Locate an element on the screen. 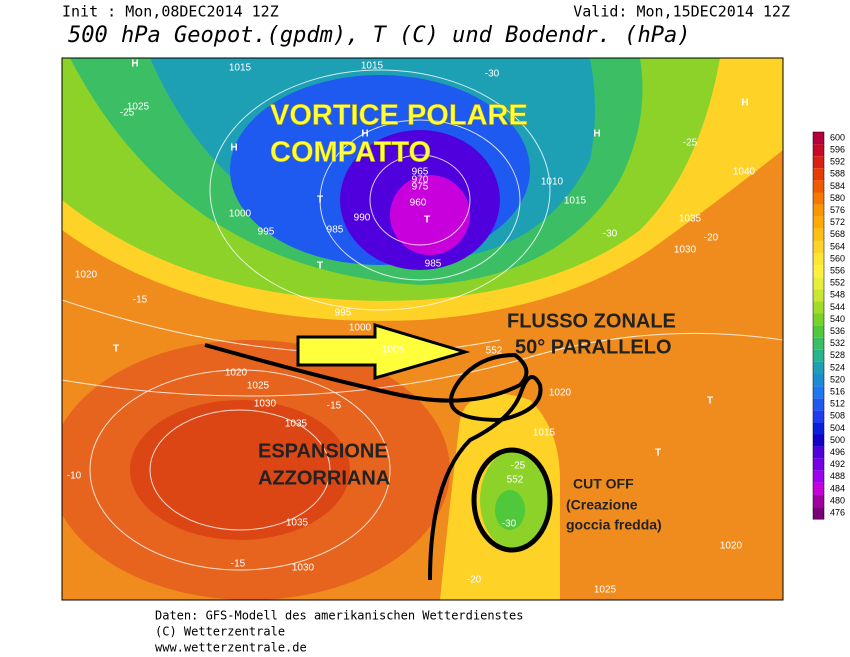  map-label: 1005 is located at coordinates (393, 350).